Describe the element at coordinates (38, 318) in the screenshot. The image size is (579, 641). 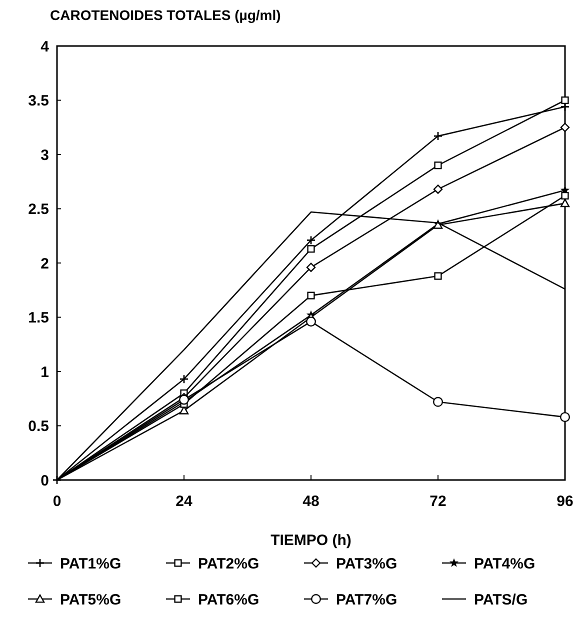
I see `y-tick-label: 1.5` at that location.